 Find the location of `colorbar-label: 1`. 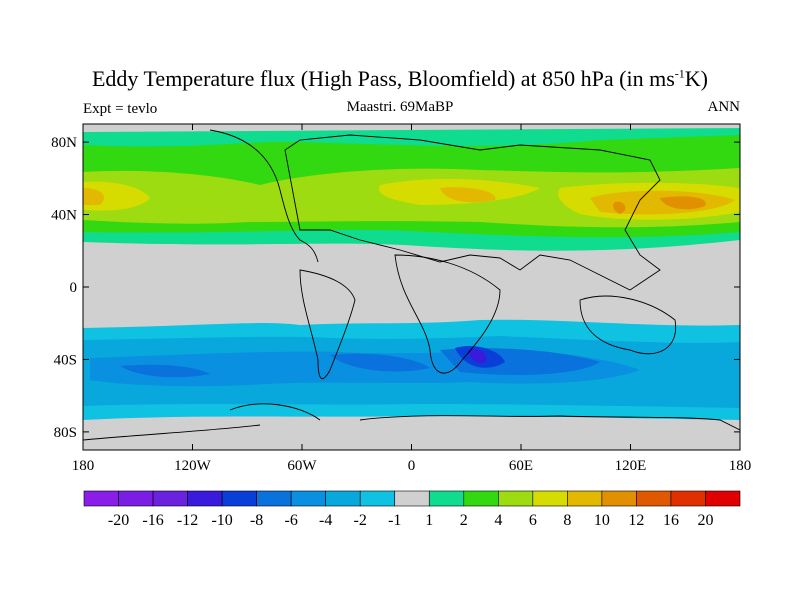

colorbar-label: 1 is located at coordinates (429, 520).